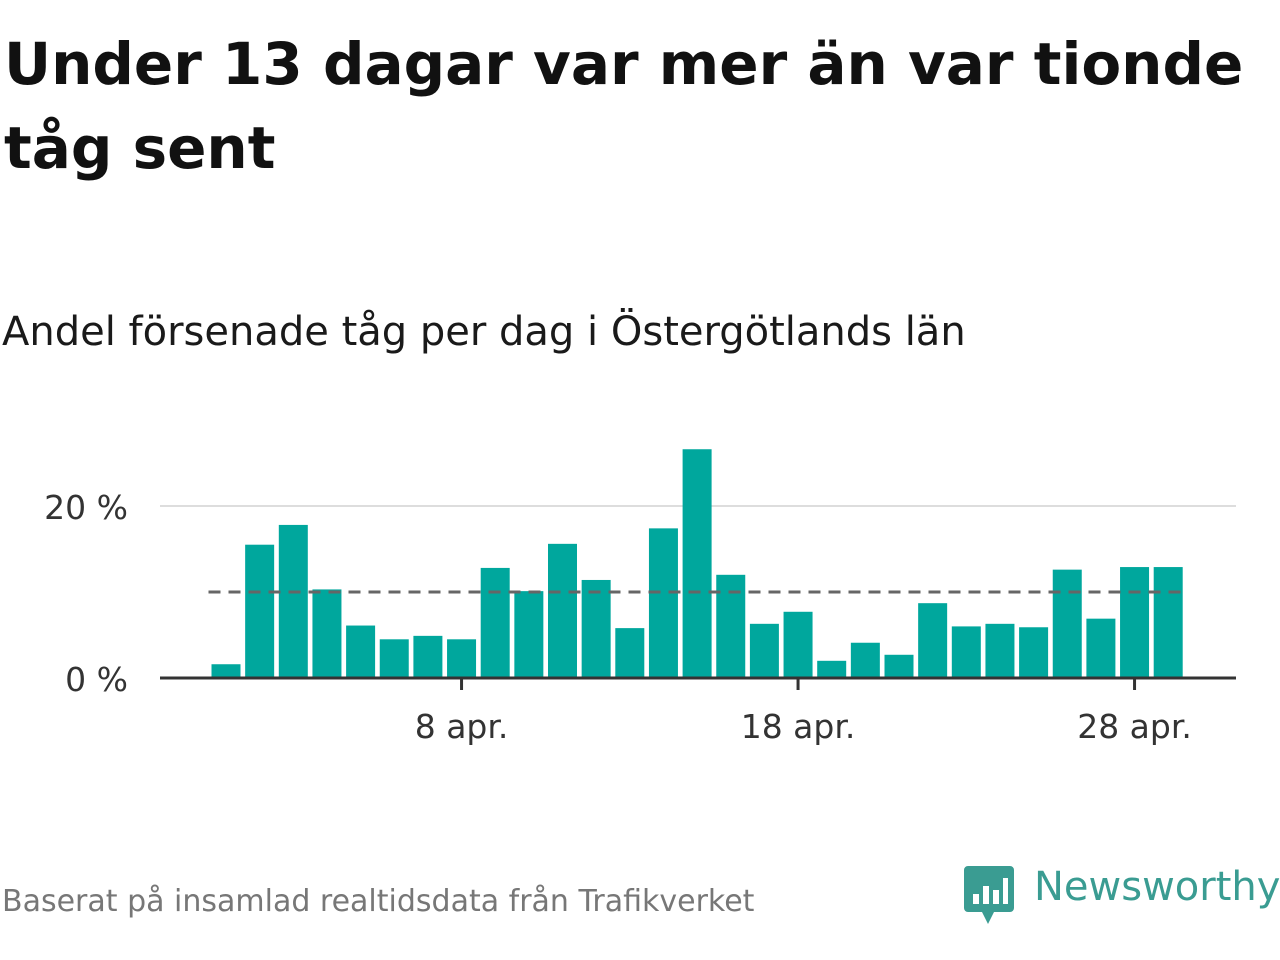 This screenshot has width=1280, height=960. What do you see at coordinates (698, 683) in the screenshot?
I see `axis-layer` at bounding box center [698, 683].